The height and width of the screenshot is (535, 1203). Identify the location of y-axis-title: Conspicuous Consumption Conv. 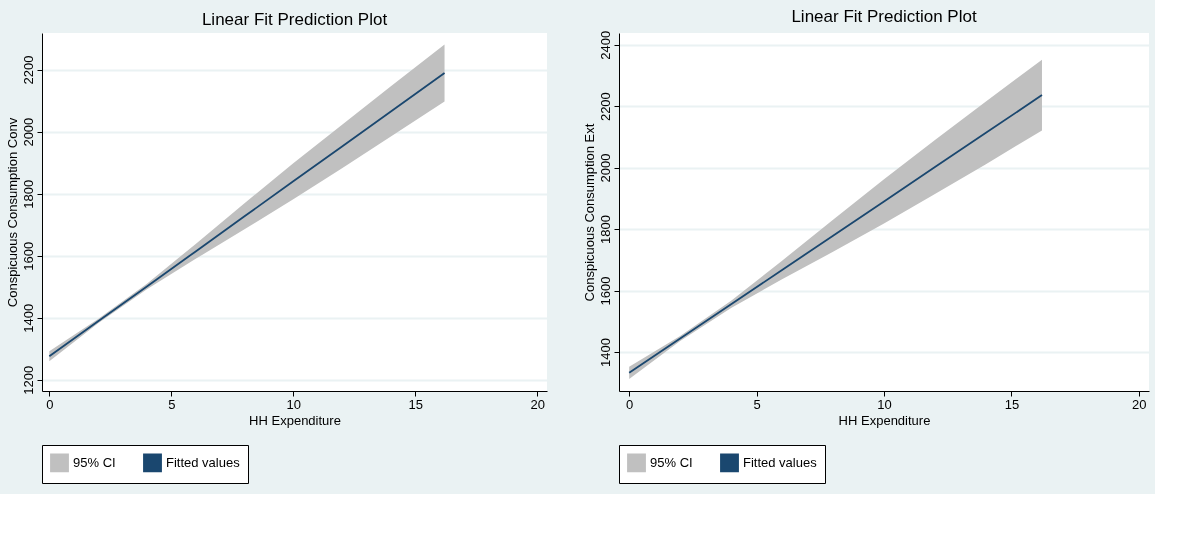
(12, 212).